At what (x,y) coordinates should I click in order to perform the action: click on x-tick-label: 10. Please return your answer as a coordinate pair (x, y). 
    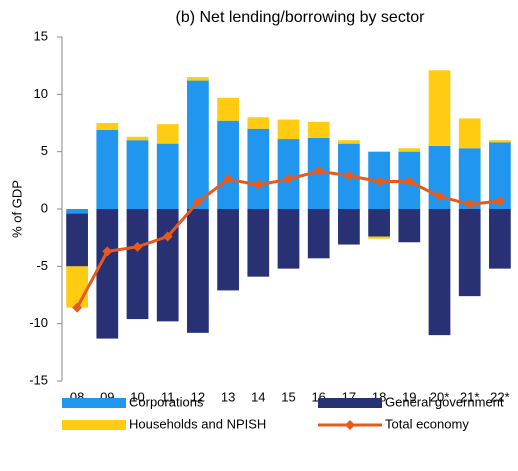
    Looking at the image, I should click on (137, 396).